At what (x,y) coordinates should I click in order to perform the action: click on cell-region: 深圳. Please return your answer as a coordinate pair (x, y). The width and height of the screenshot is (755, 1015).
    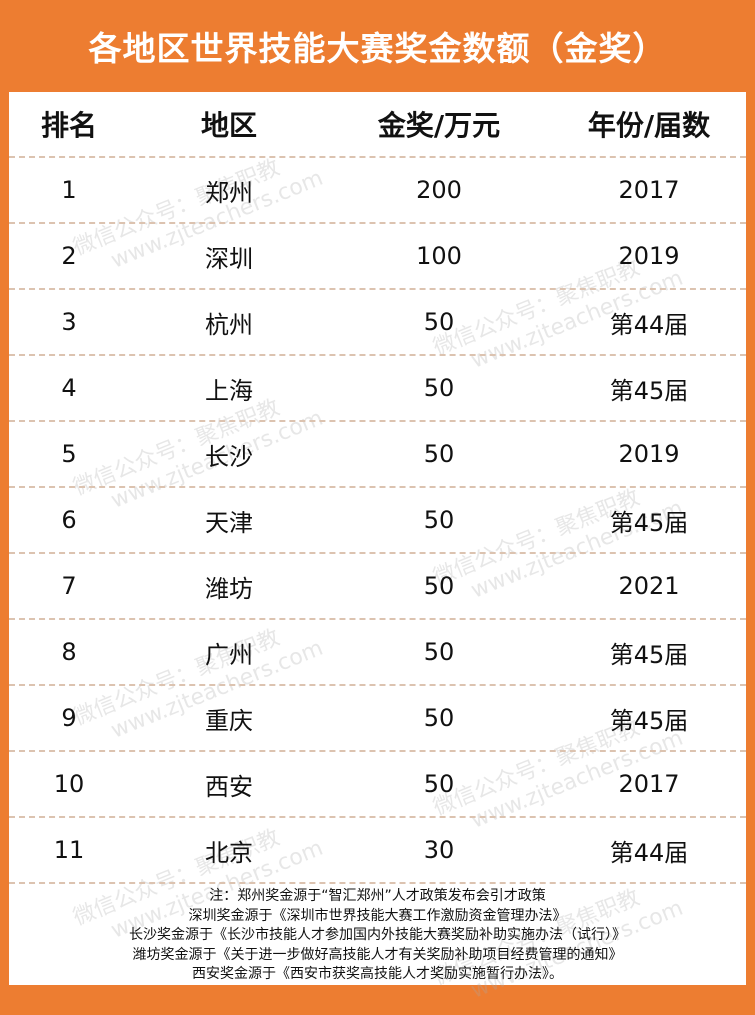
    Looking at the image, I should click on (229, 258).